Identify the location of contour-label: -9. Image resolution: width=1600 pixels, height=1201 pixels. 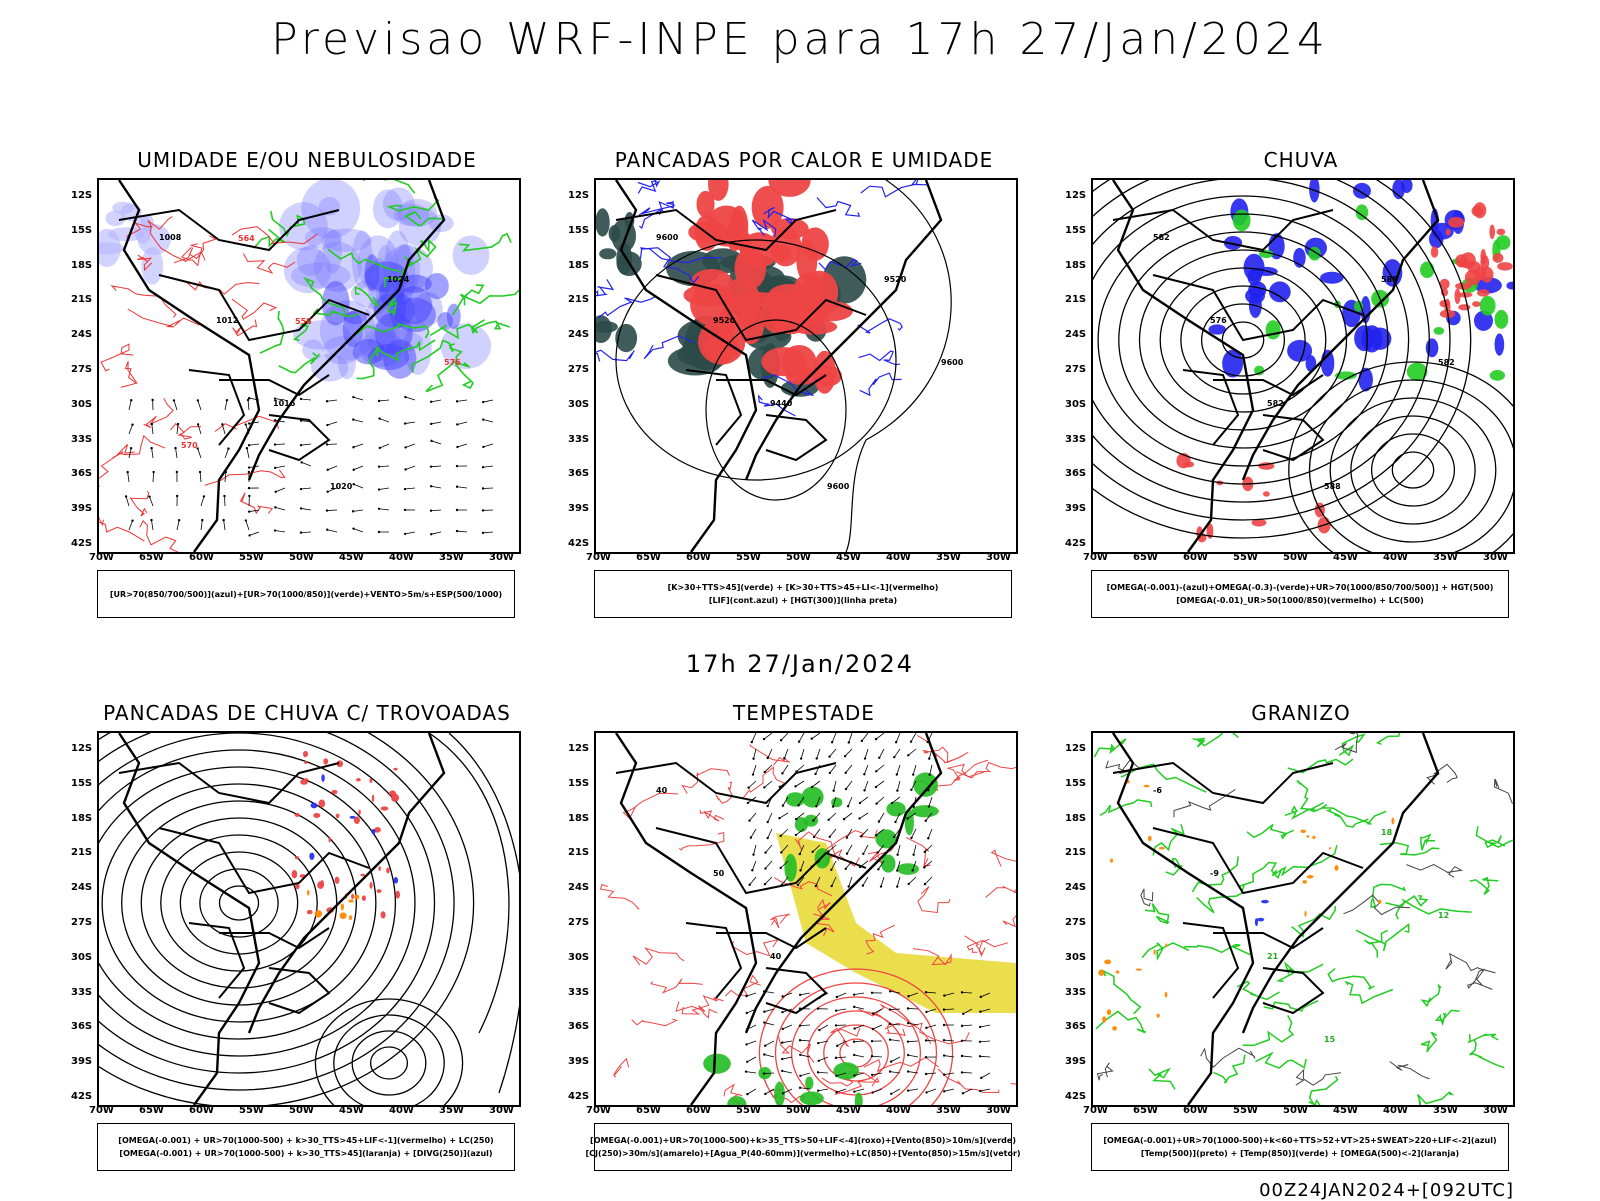
(1214, 873).